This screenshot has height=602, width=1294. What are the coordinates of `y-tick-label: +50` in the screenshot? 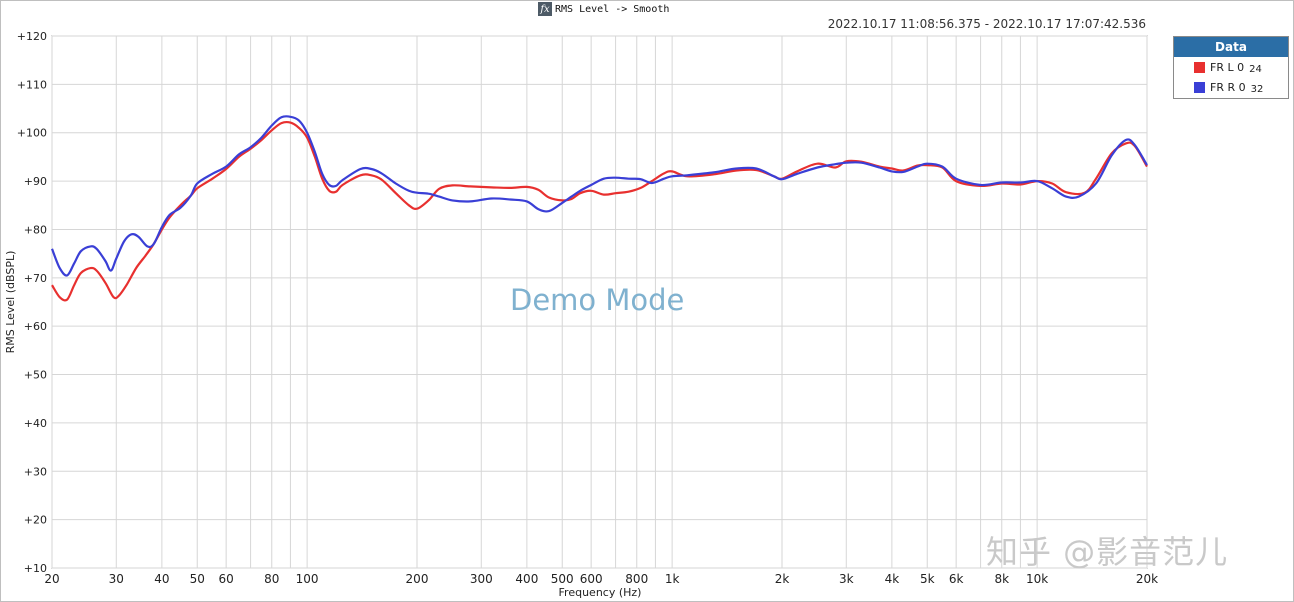 It's located at (35, 375).